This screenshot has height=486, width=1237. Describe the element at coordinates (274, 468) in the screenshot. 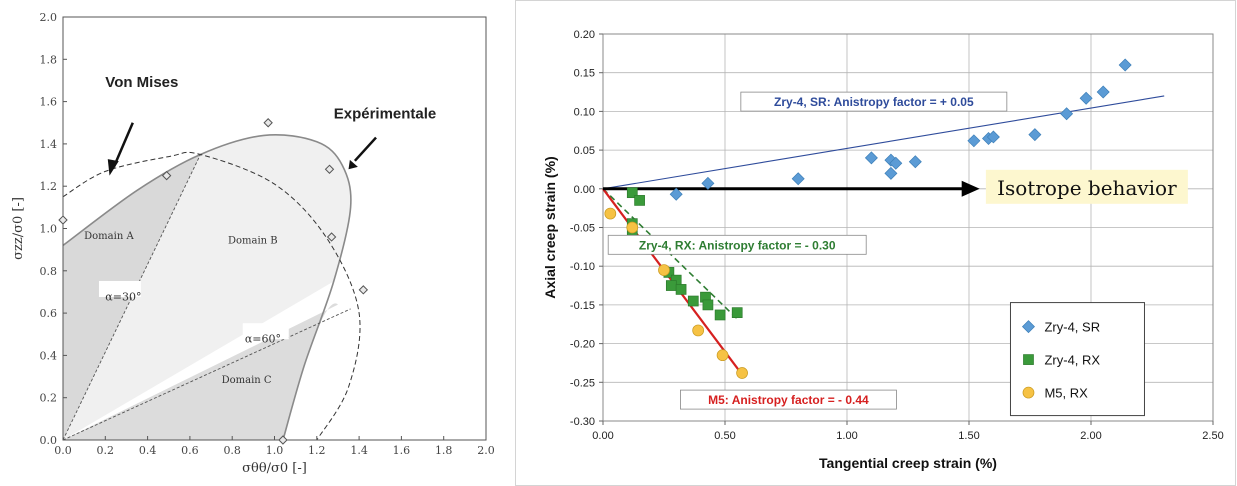

I see `x-axis-label: σθθ/σ0 [-]` at that location.